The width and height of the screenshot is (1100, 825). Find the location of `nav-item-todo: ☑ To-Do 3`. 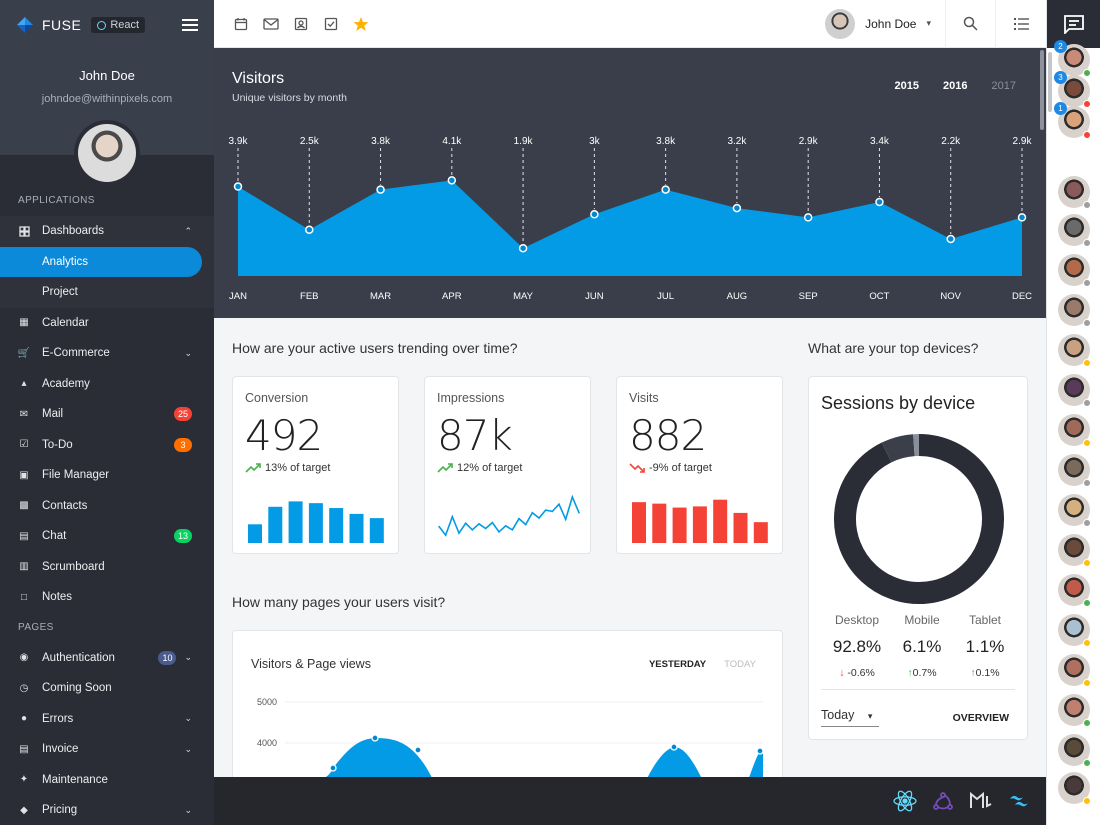

nav-item-todo: ☑ To-Do 3 is located at coordinates (107, 445).